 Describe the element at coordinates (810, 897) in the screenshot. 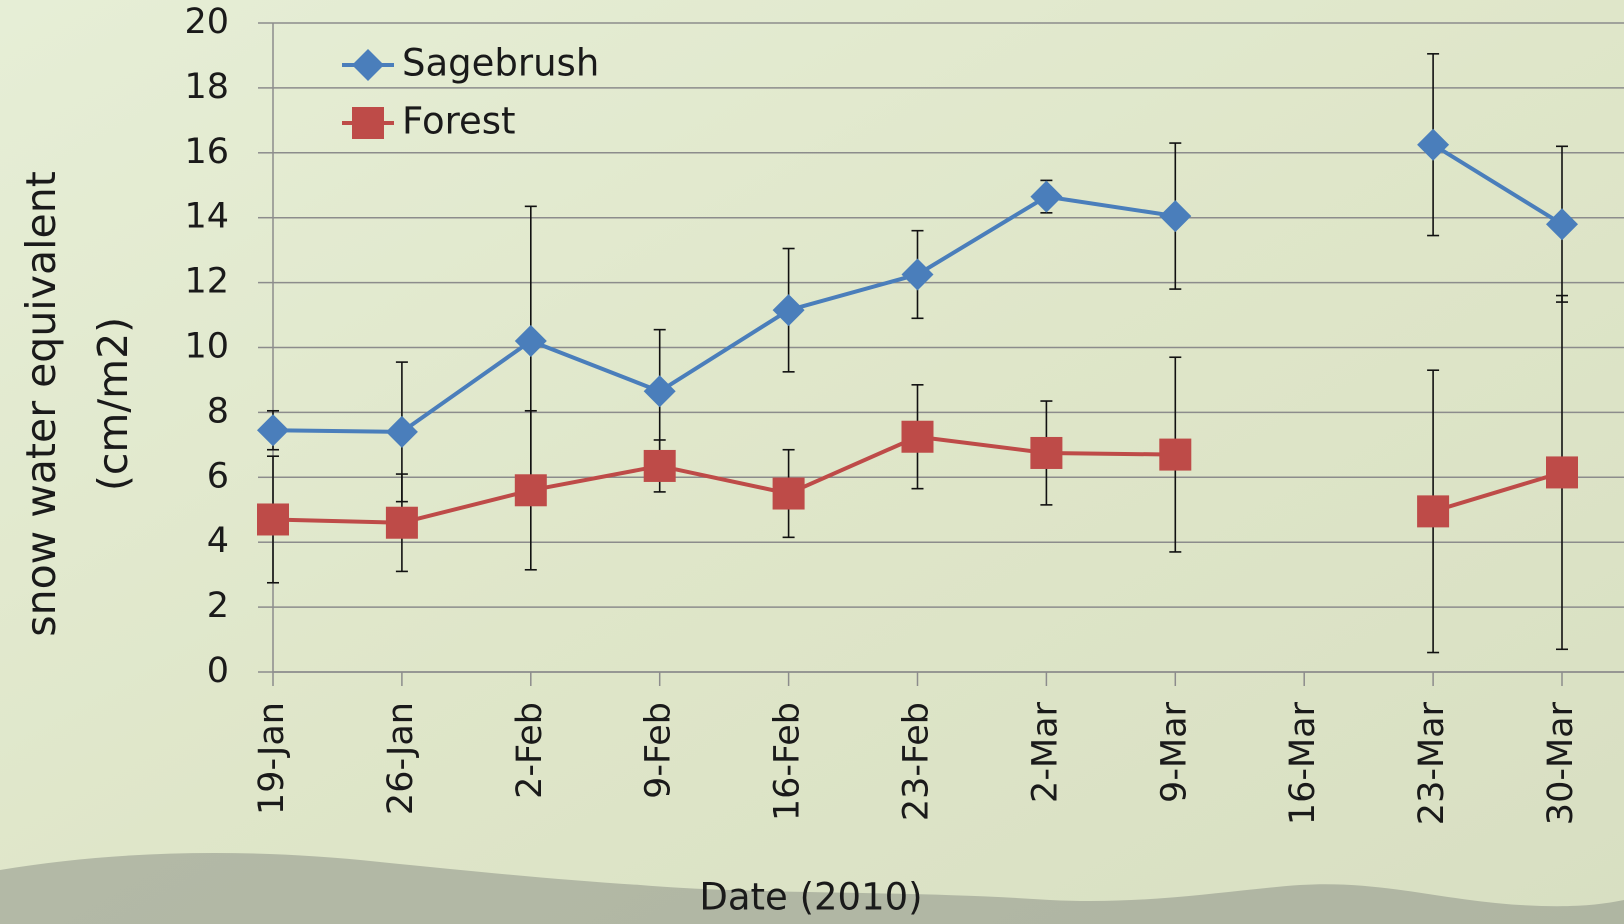

I see `x-axis-label: Date (2010)` at that location.